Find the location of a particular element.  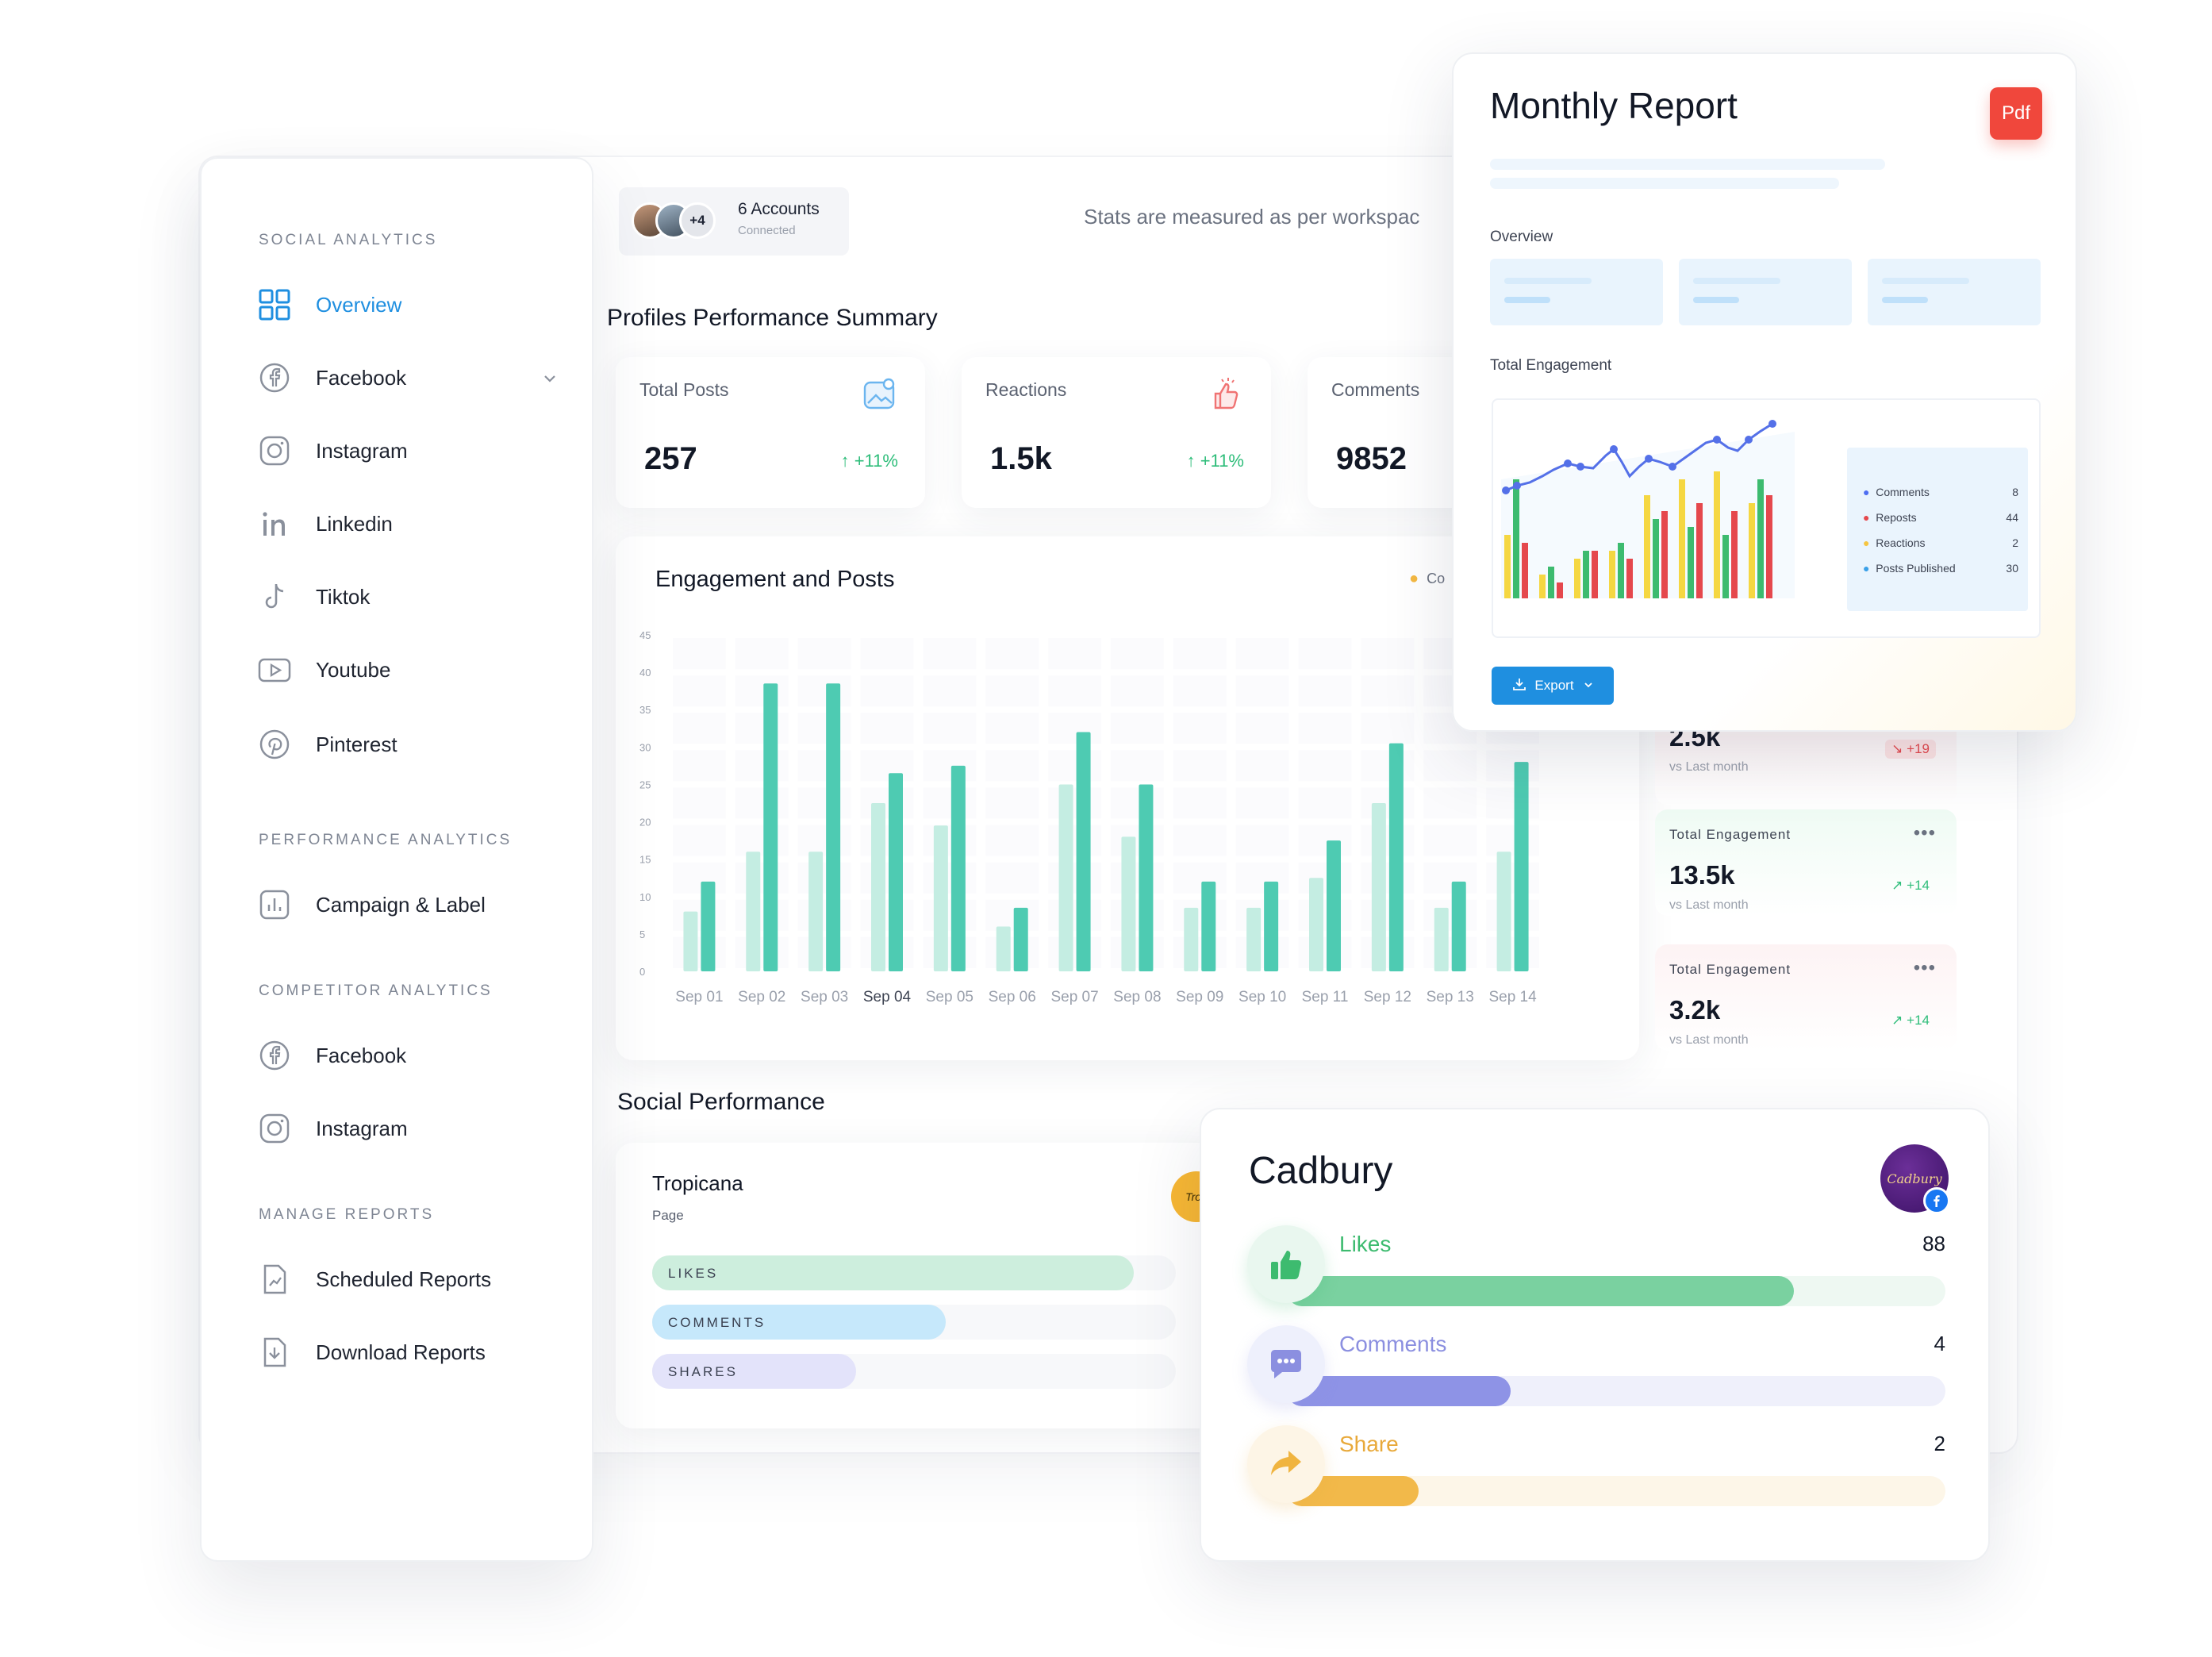

sidebar-item-scheduled-reports: Scheduled Reports is located at coordinates (374, 1279).